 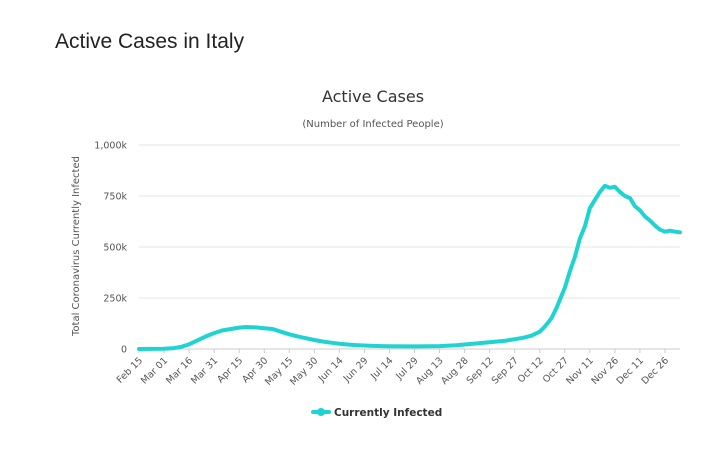 I want to click on legend: Currently Infected, so click(x=376, y=413).